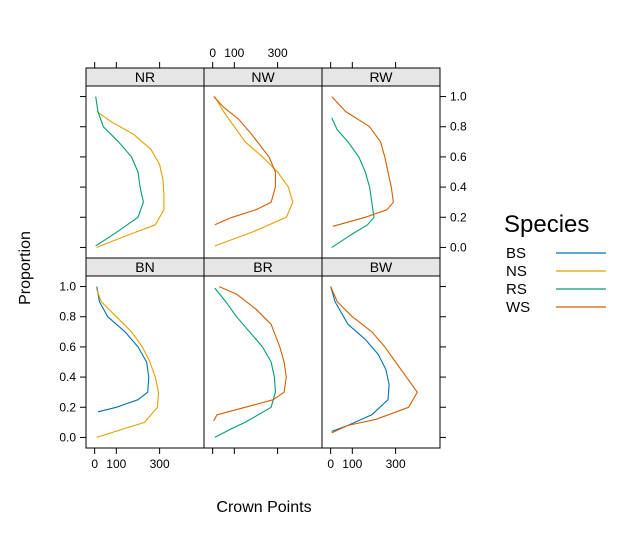  Describe the element at coordinates (516, 289) in the screenshot. I see `legend-label-rs: RS` at that location.